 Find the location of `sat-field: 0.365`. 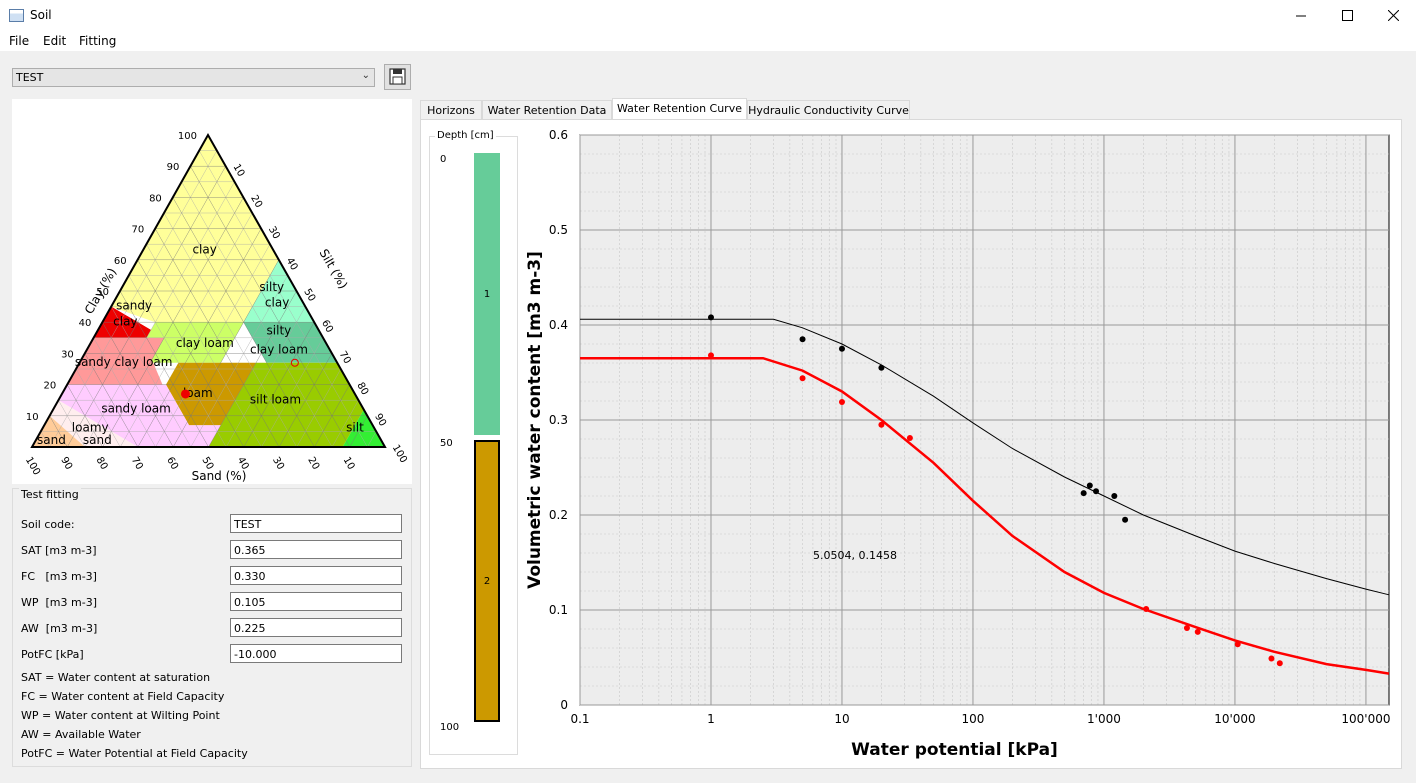

sat-field: 0.365 is located at coordinates (316, 549).